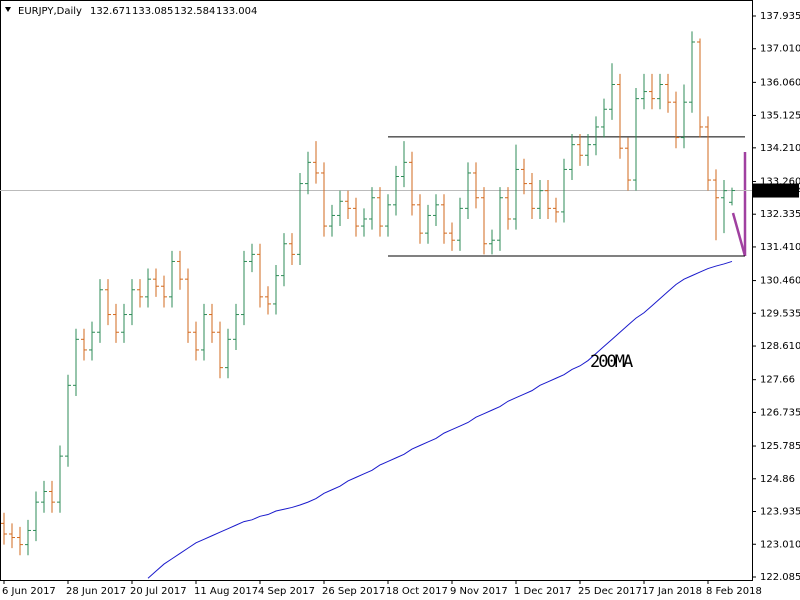 The width and height of the screenshot is (800, 600). What do you see at coordinates (780, 577) in the screenshot?
I see `y-tick-label: 122.085` at bounding box center [780, 577].